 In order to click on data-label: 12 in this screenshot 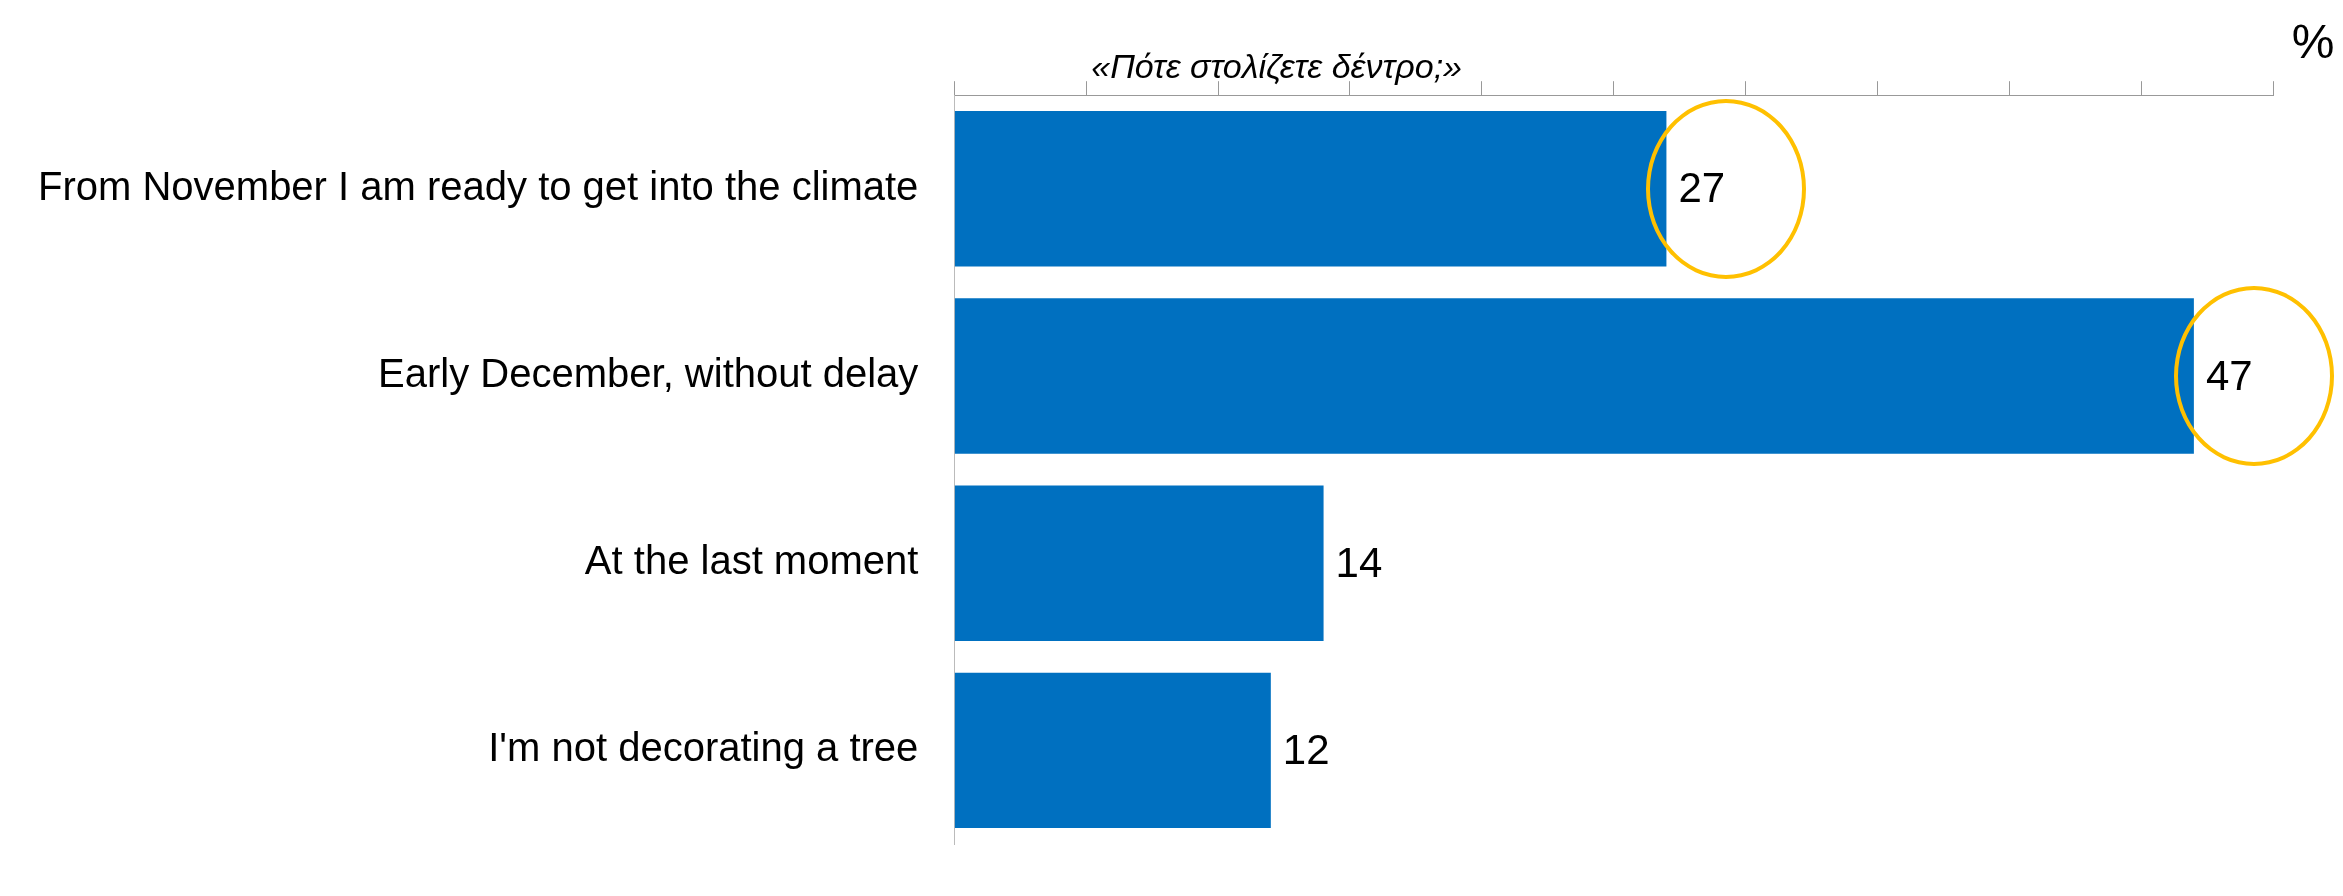, I will do `click(1306, 749)`.